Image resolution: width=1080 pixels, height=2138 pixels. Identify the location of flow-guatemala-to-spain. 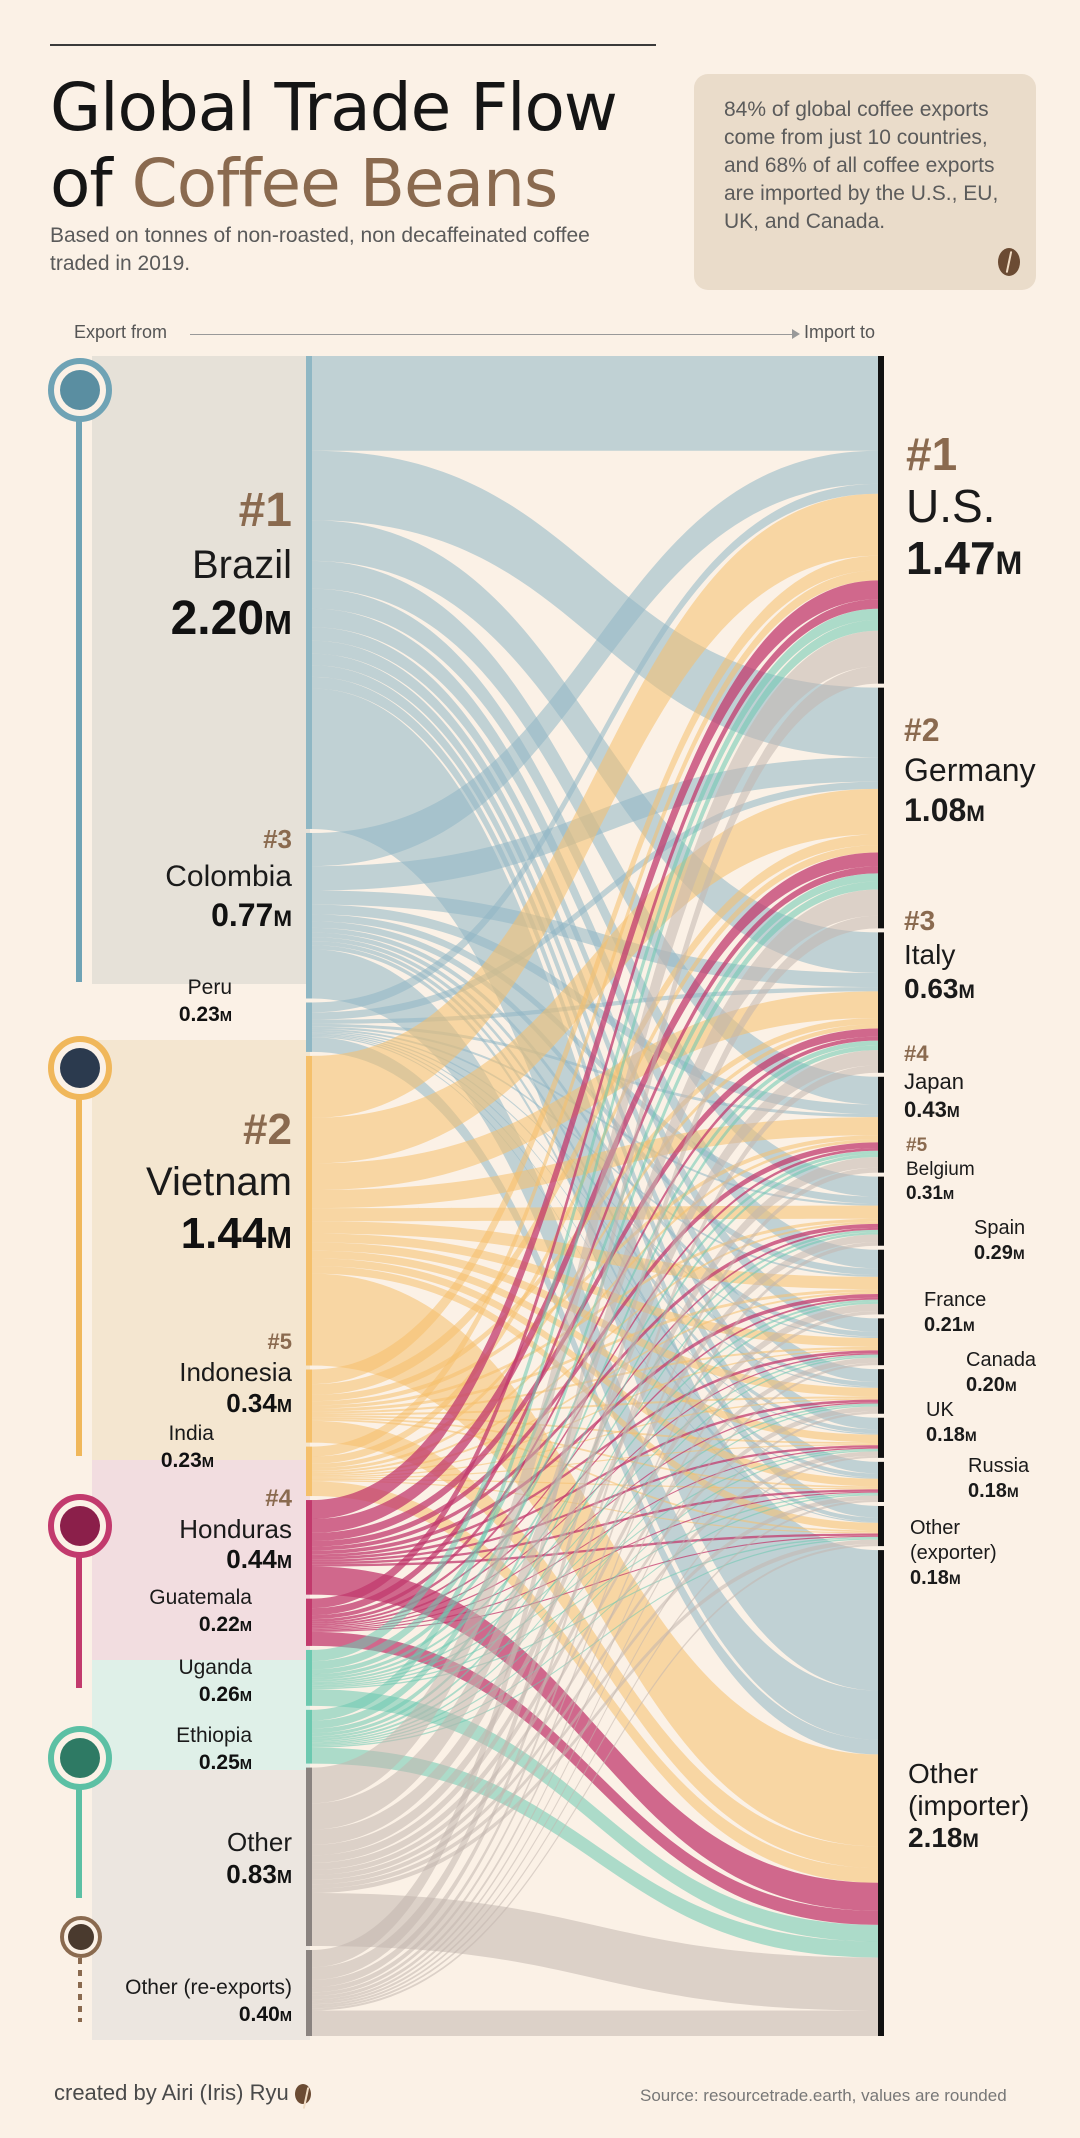
(595, 1461).